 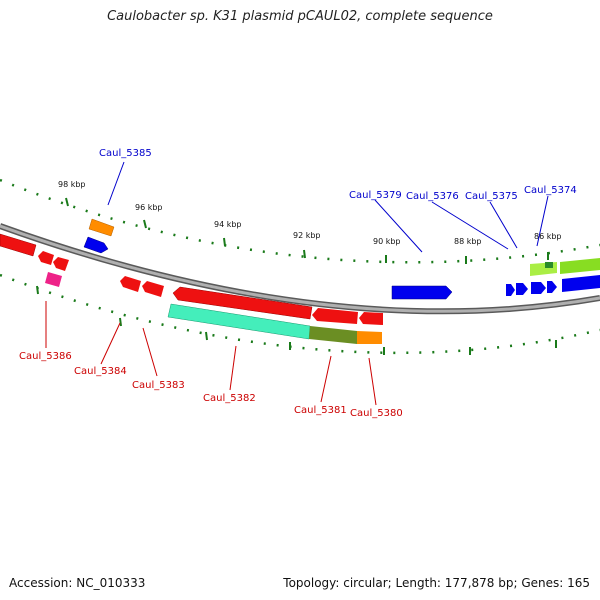 I want to click on gene-green-small, so click(x=549, y=265).